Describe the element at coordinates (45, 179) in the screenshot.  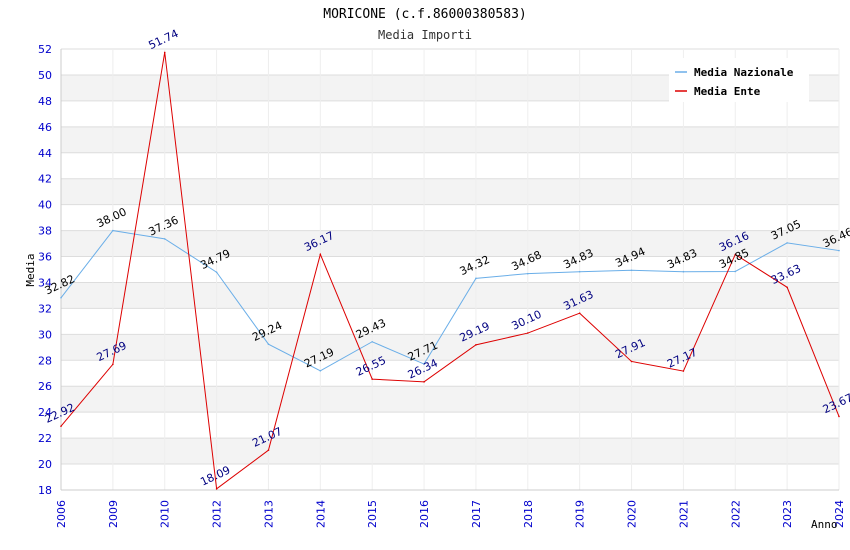
I see `y-tick-label: 42` at that location.